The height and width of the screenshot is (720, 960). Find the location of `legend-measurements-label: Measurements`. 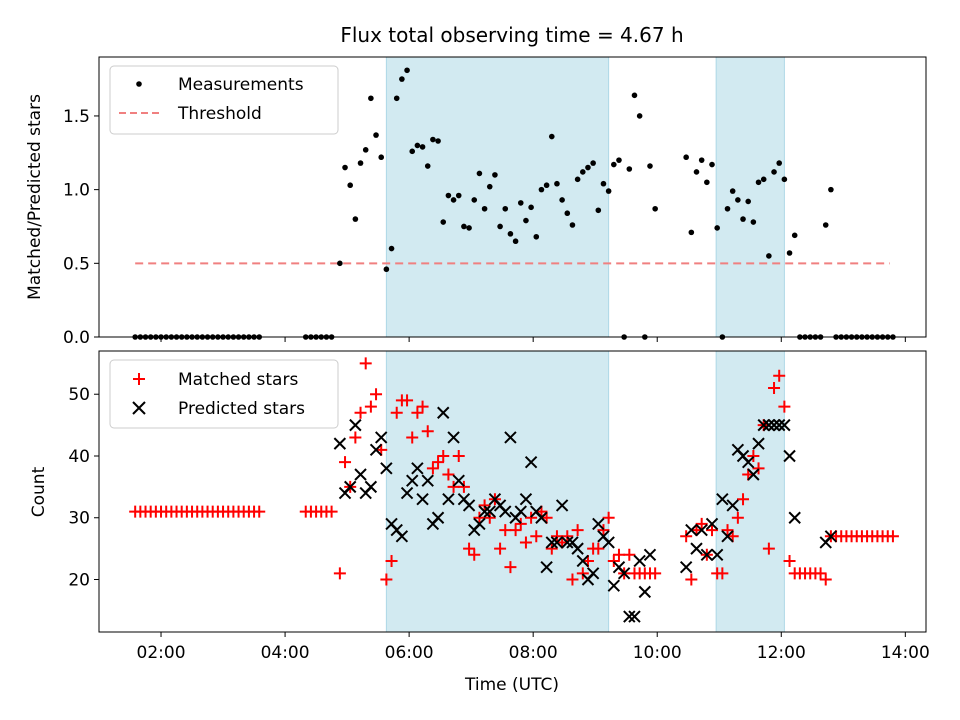

legend-measurements-label: Measurements is located at coordinates (241, 85).